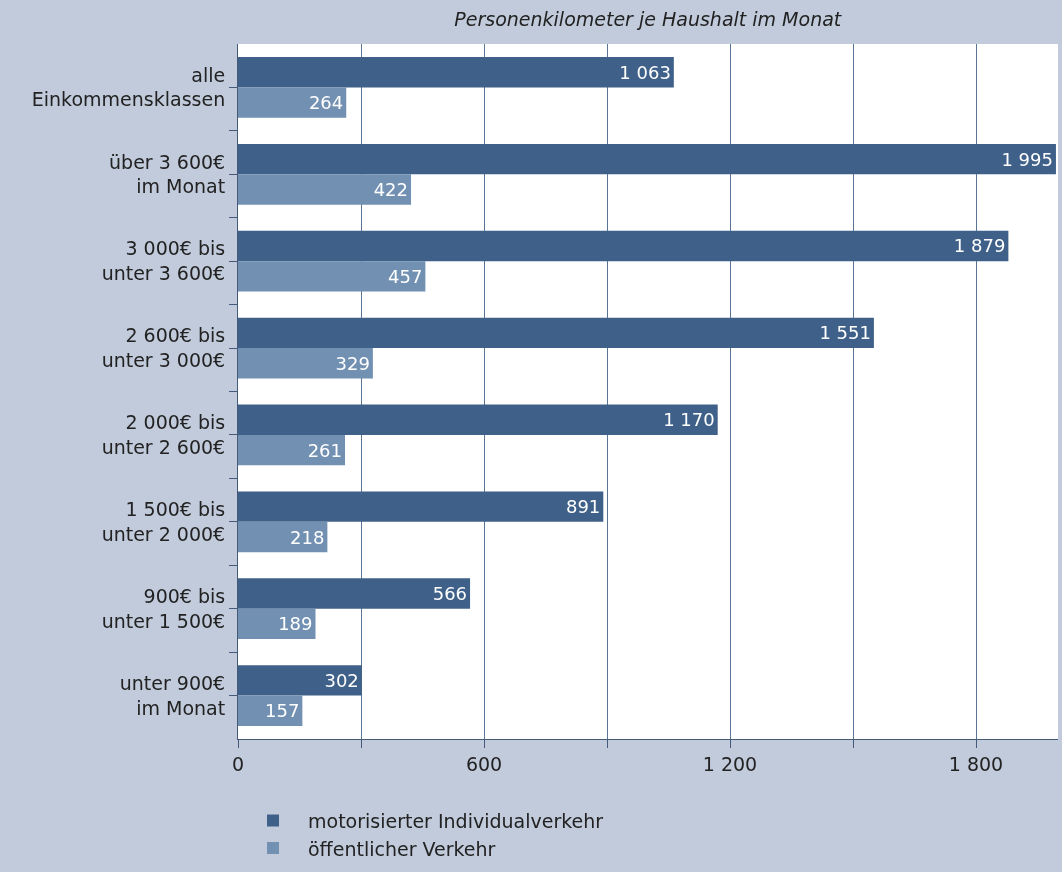 The image size is (1062, 872). I want to click on y-tick-label: alle Einkommensklassen, so click(128, 87).